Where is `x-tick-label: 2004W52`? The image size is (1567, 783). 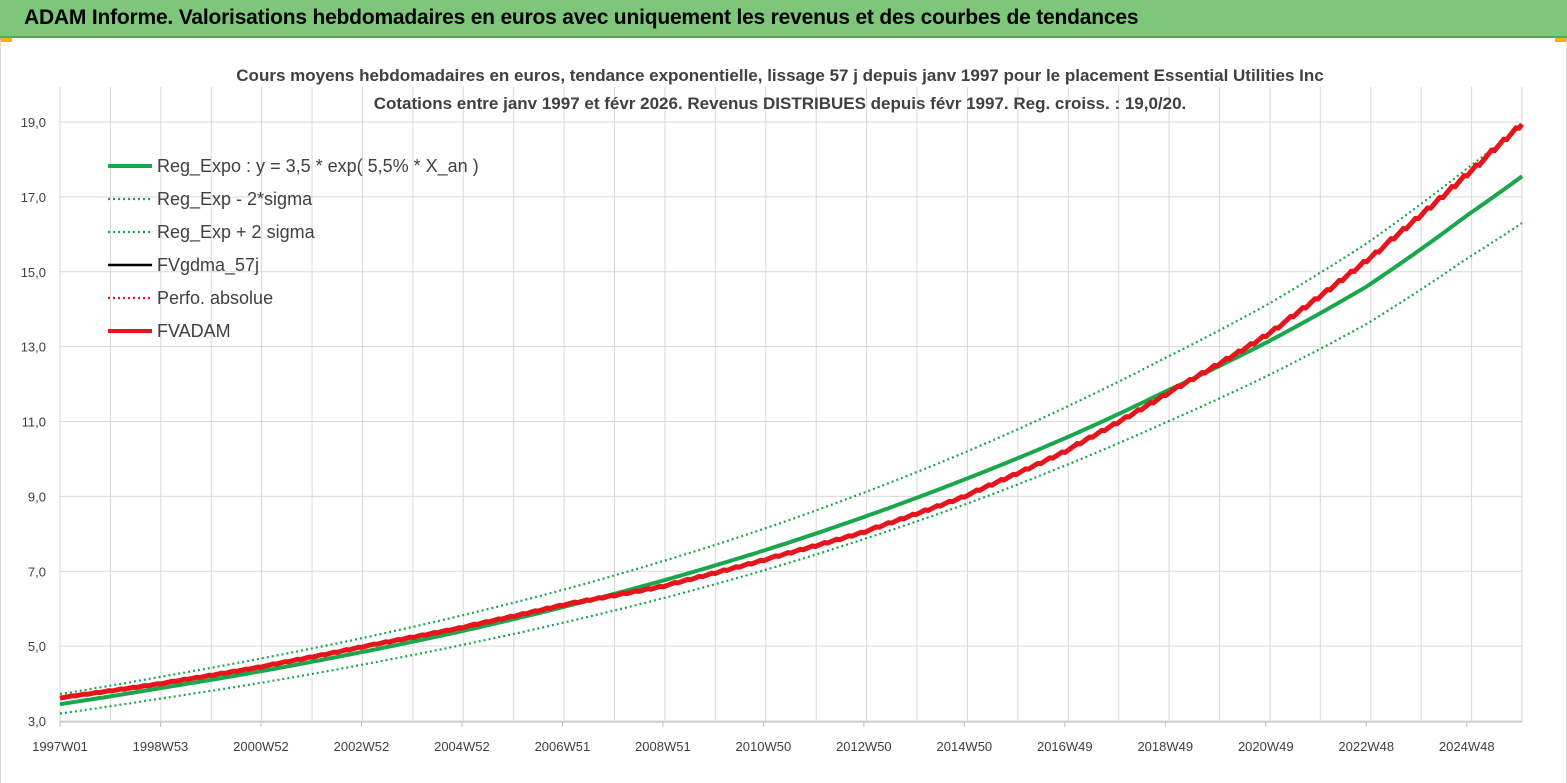
x-tick-label: 2004W52 is located at coordinates (462, 746).